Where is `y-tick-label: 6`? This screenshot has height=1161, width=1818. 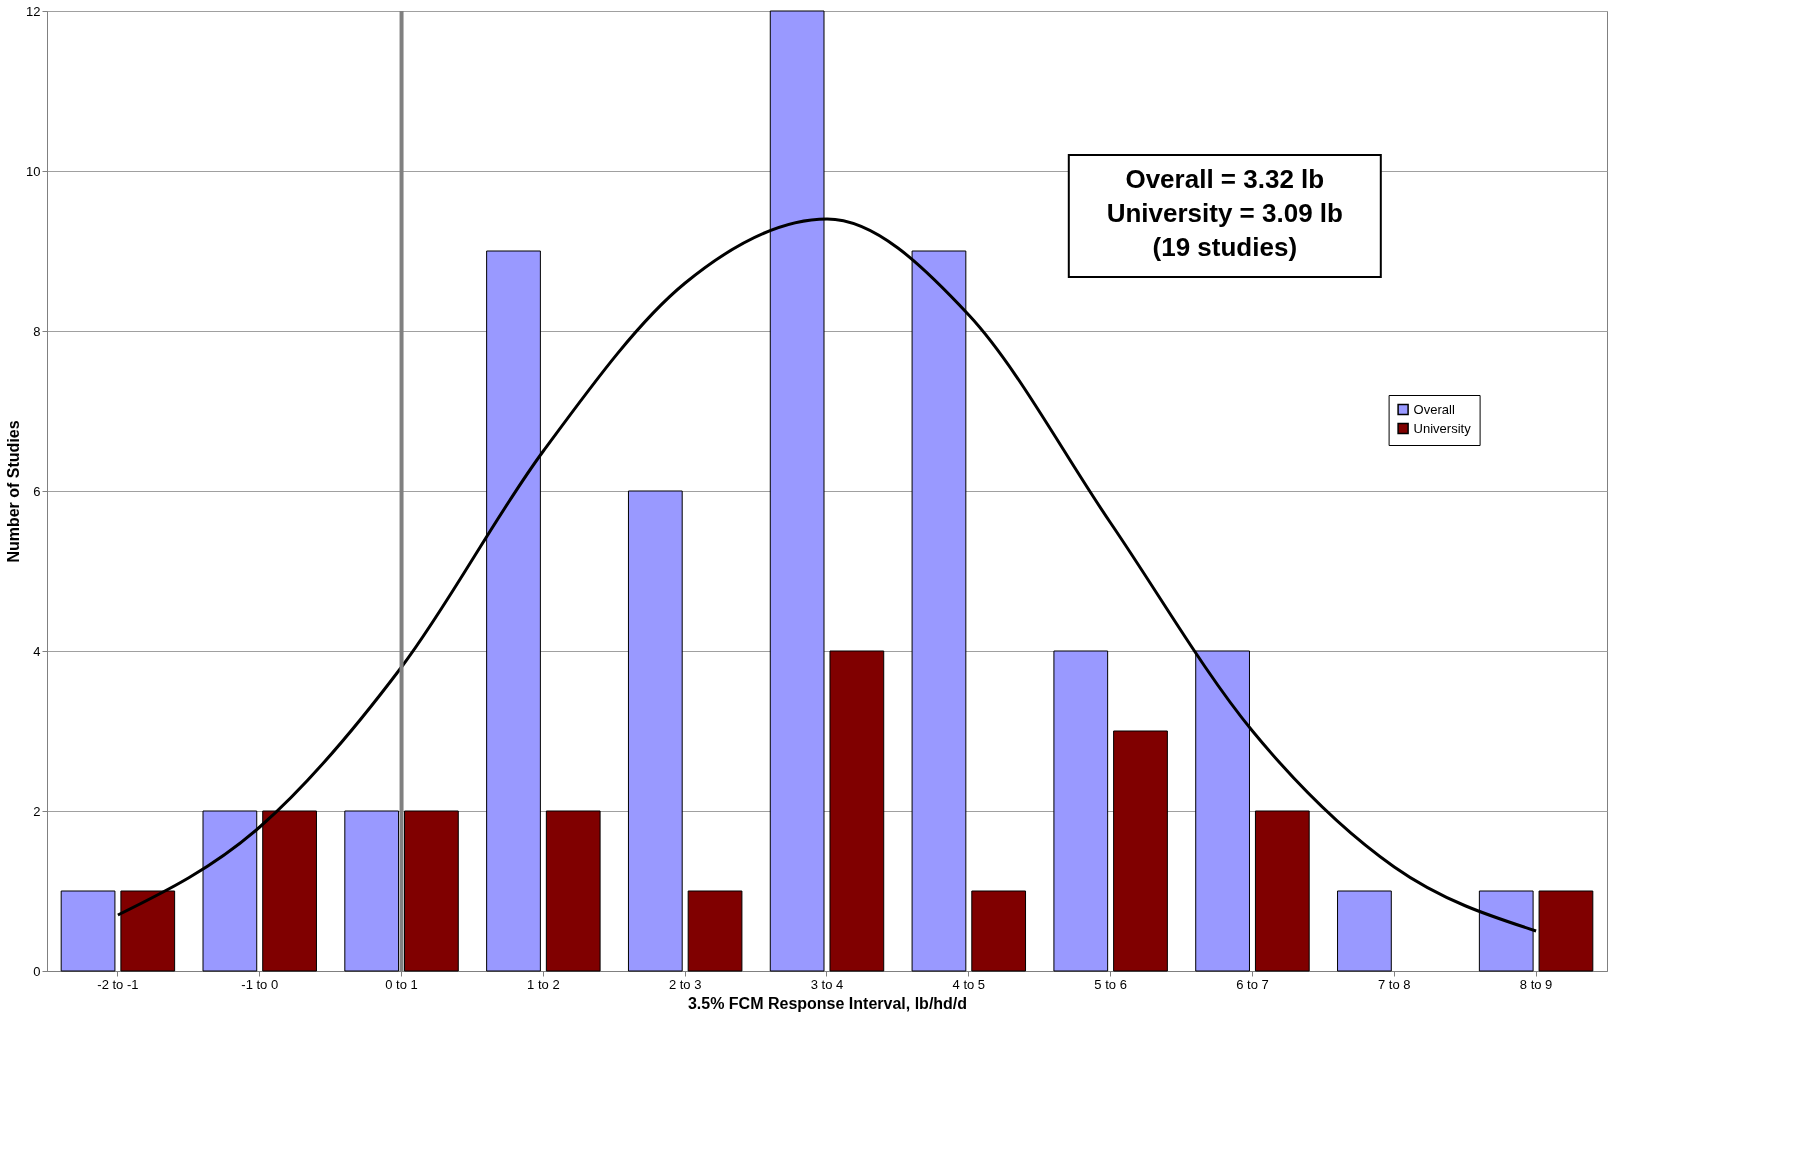
y-tick-label: 6 is located at coordinates (37, 491).